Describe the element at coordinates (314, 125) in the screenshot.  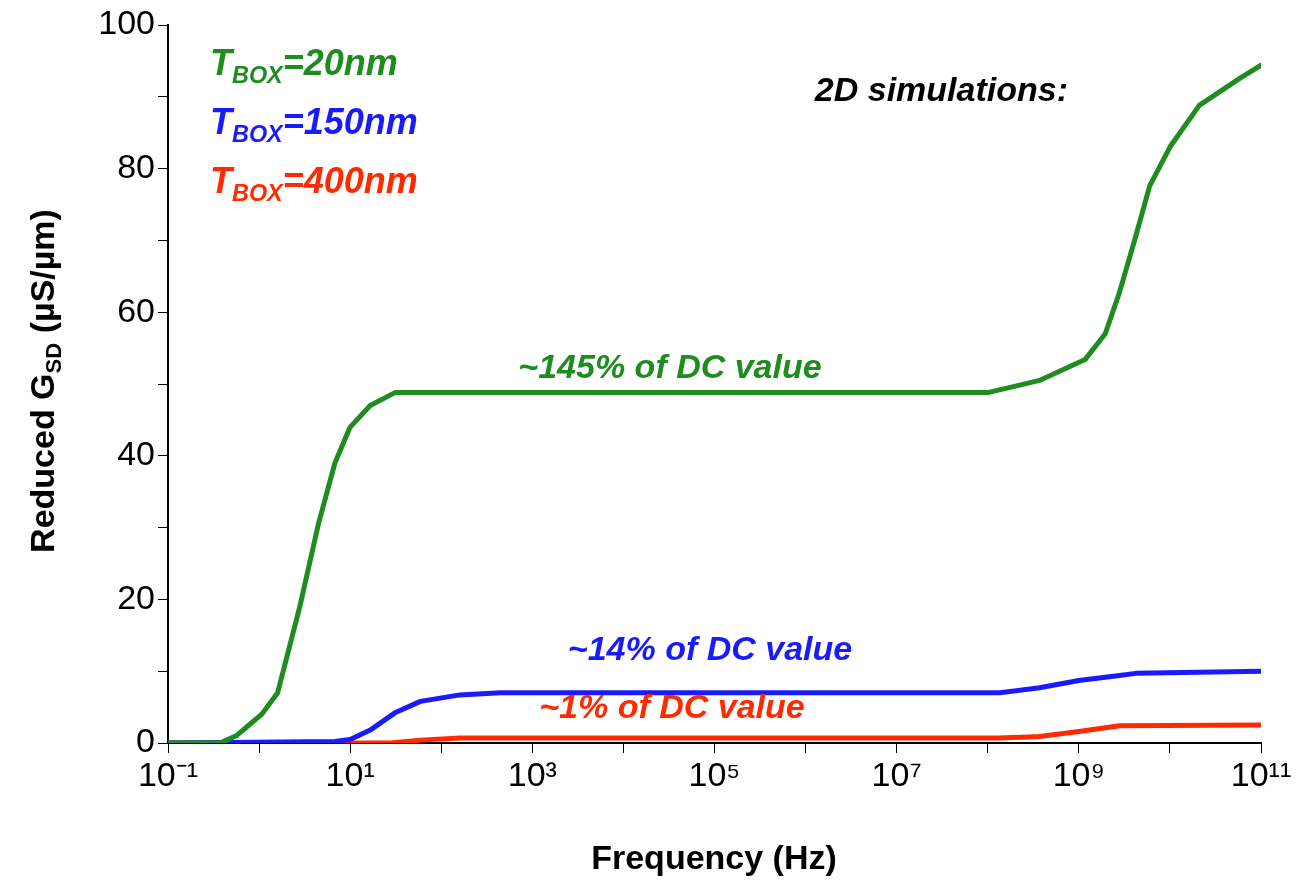
I see `text: T$_{BOX}$=150nm` at that location.